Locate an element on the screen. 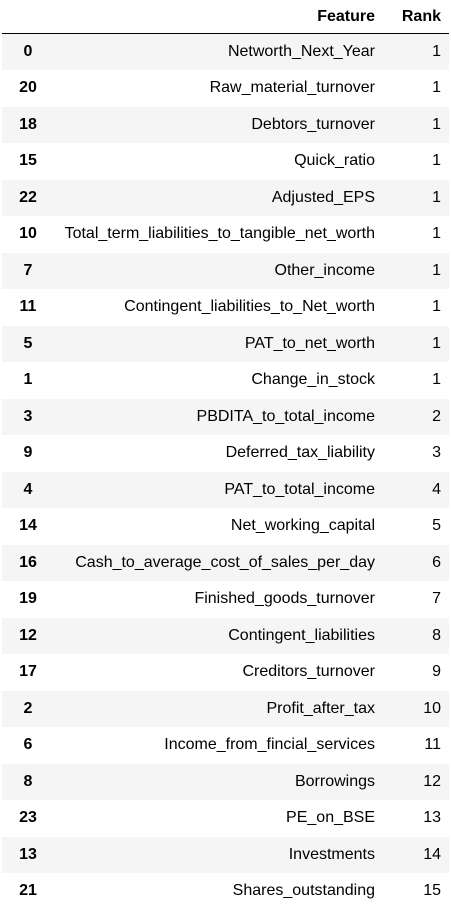  rank-cell: 5 is located at coordinates (436, 526).